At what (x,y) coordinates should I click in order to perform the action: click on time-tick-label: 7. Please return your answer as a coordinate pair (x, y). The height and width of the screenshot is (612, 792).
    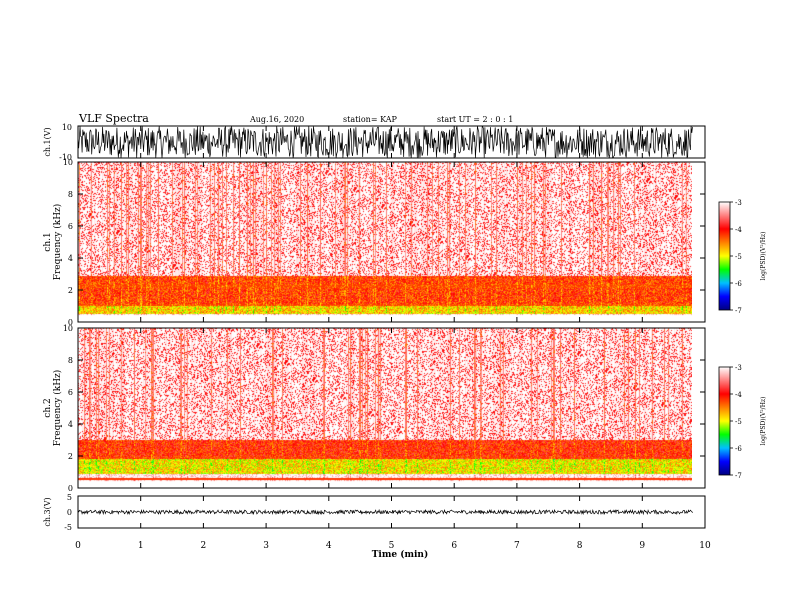
    Looking at the image, I should click on (517, 546).